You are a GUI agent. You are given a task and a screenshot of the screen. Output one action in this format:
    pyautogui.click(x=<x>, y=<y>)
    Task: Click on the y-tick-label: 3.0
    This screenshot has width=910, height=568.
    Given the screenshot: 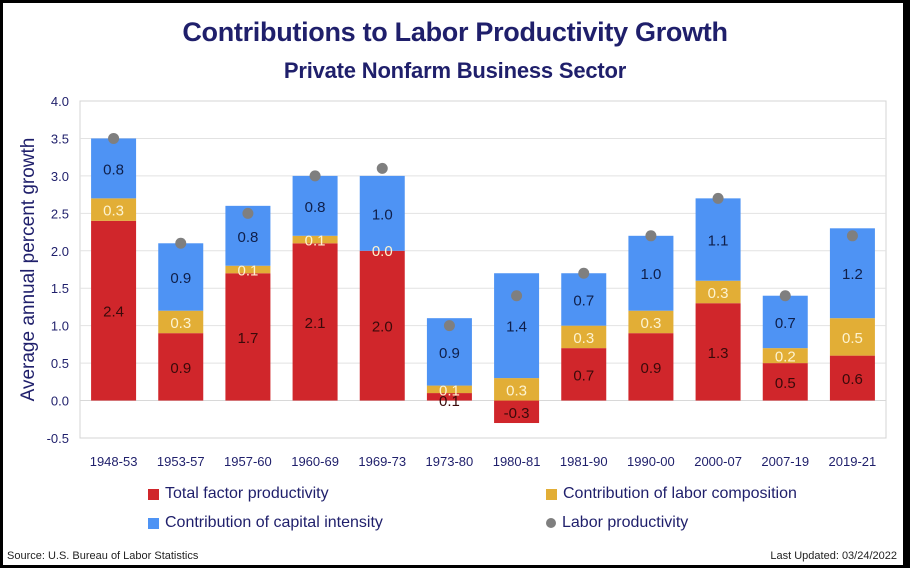 What is the action you would take?
    pyautogui.click(x=60, y=176)
    